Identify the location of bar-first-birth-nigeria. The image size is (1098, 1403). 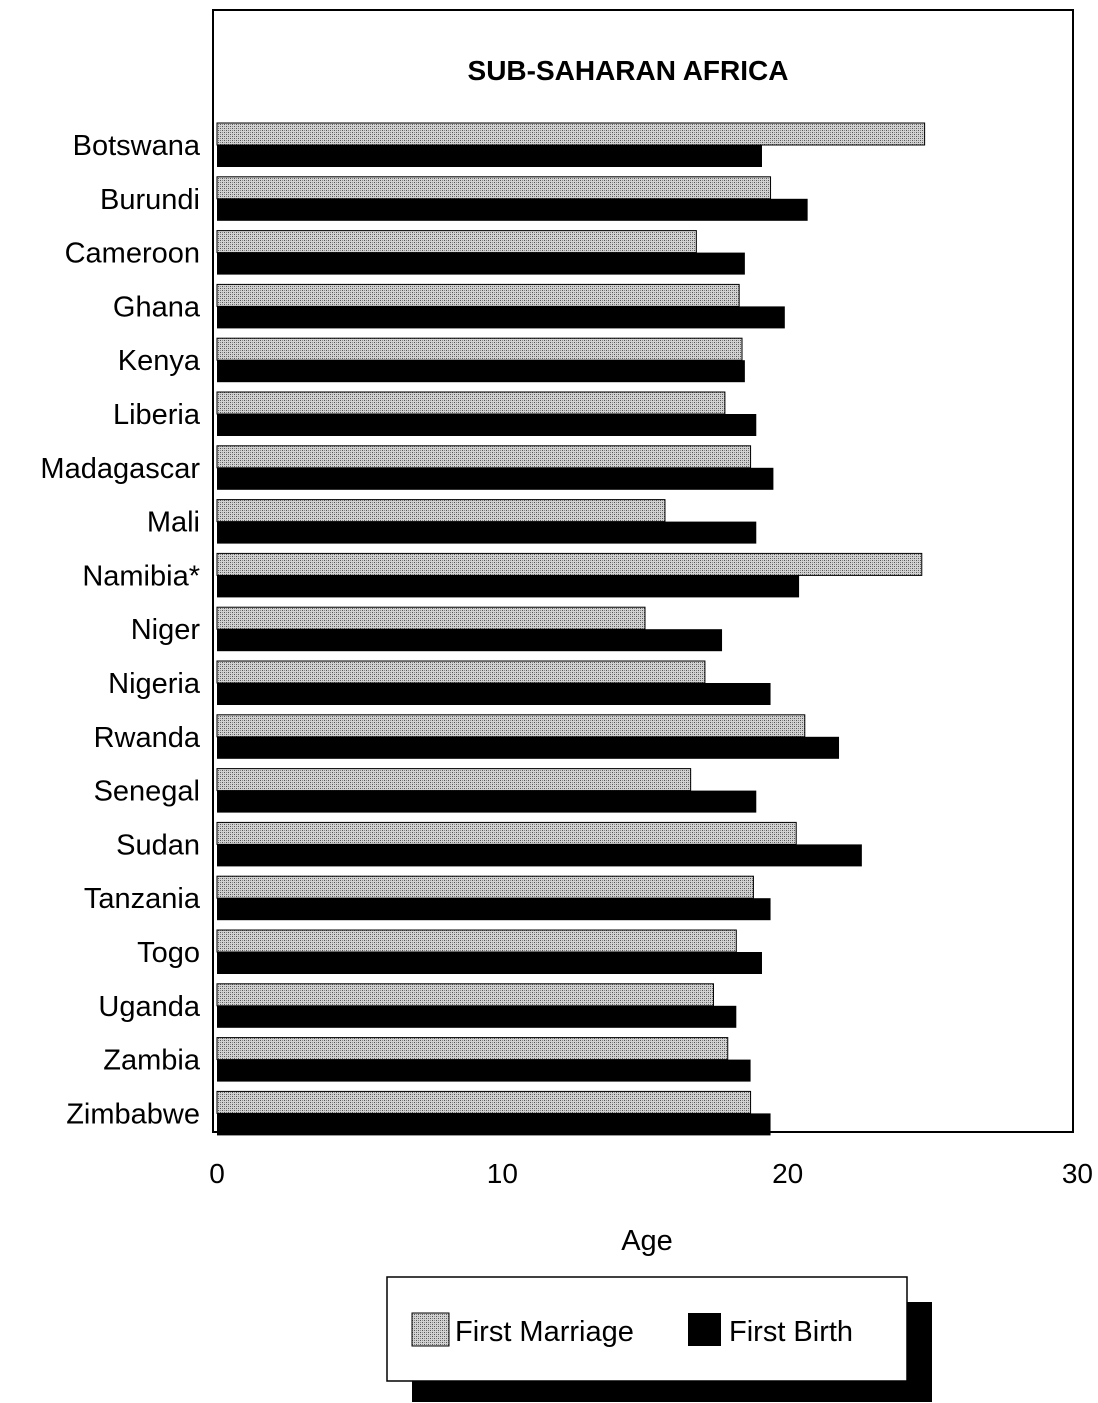
(494, 694).